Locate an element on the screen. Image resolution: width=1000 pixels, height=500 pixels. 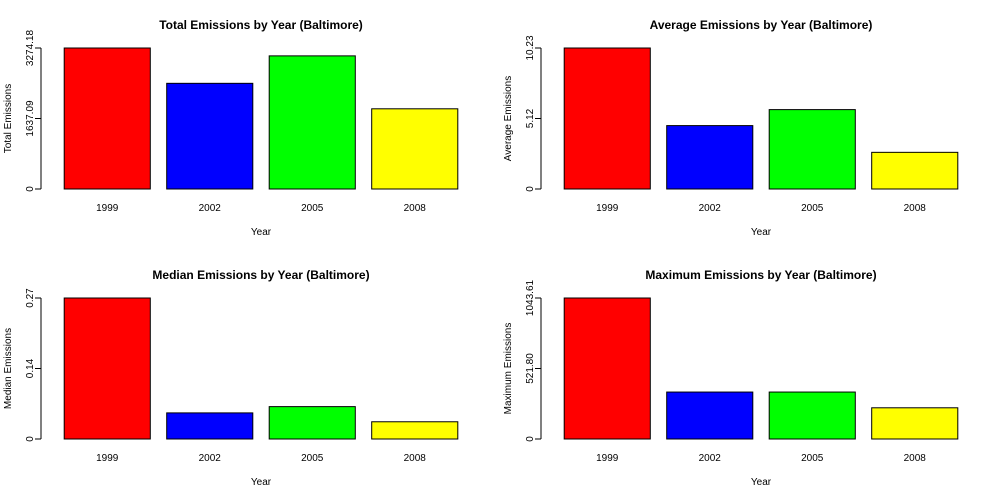
y-tick-label: 0.14 is located at coordinates (30, 368).